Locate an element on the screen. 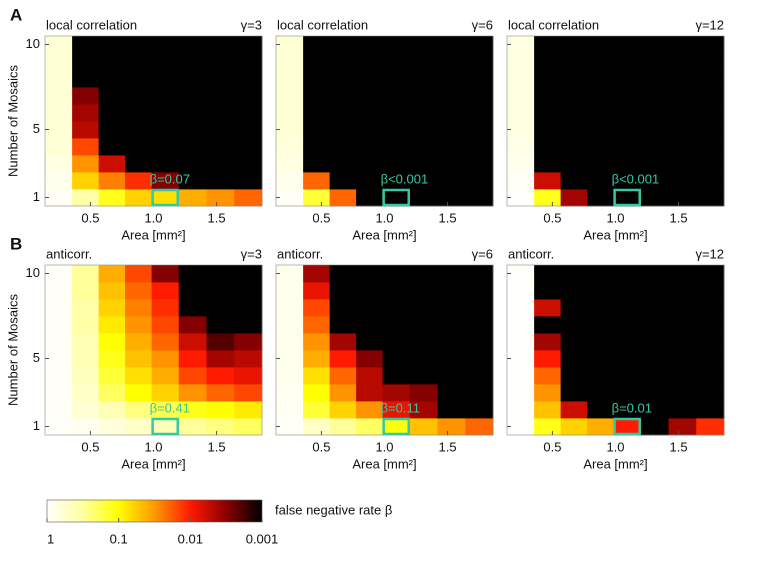  panel-label: B is located at coordinates (16, 243).